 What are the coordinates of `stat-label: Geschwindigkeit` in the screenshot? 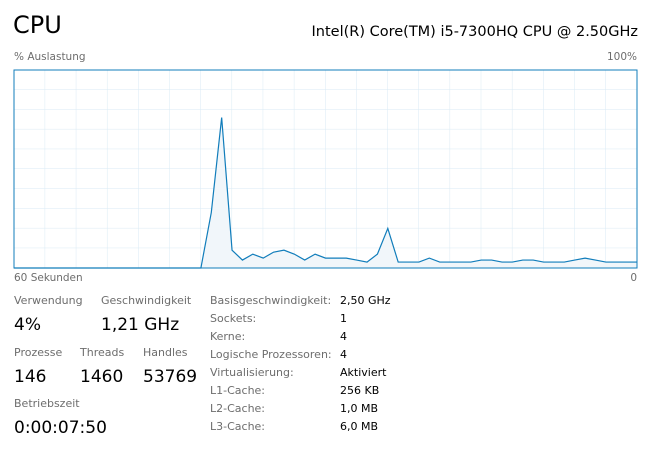 It's located at (146, 300).